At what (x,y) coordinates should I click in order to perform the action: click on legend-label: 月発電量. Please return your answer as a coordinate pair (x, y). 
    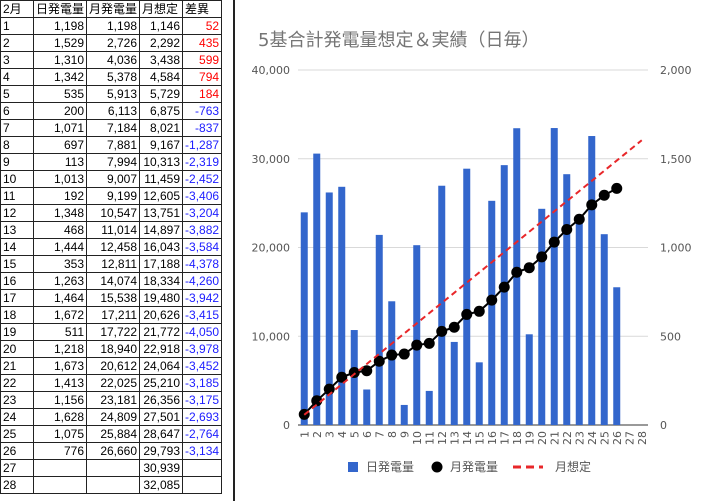
    Looking at the image, I should click on (474, 467).